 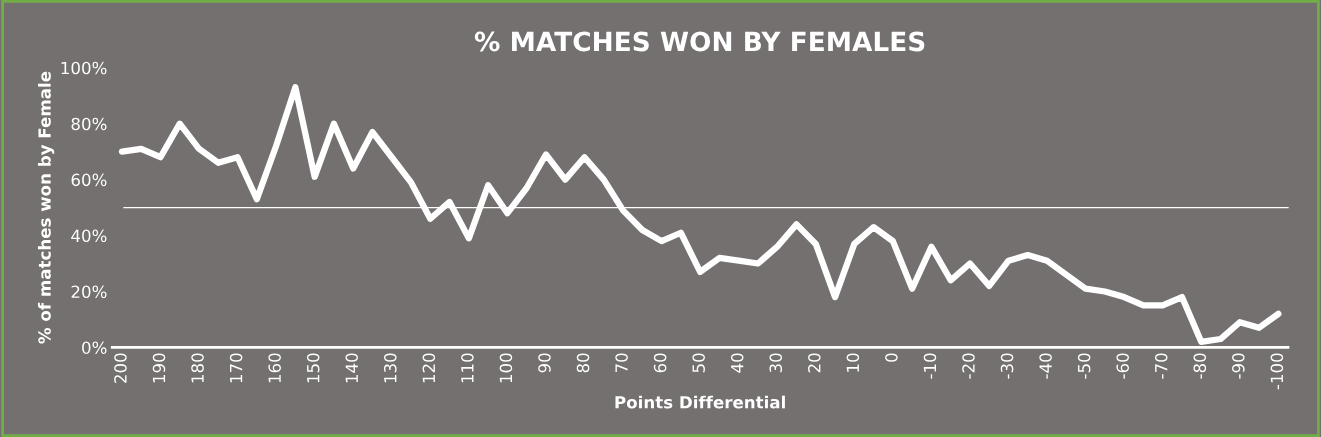 I want to click on y-tick-label: 40%, so click(x=89, y=236).